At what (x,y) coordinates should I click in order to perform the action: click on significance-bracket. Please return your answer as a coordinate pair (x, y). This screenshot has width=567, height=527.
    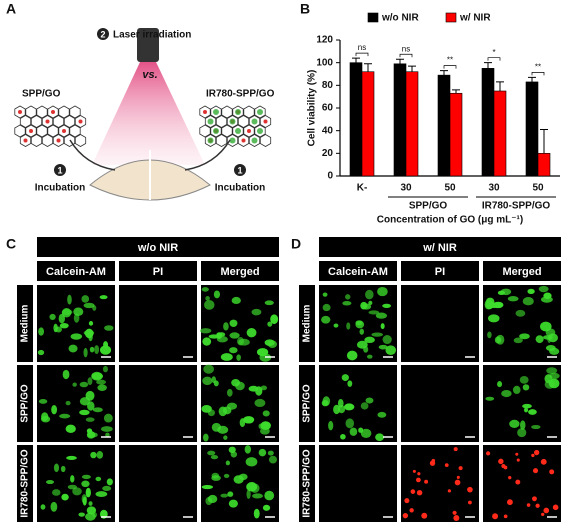
    Looking at the image, I should click on (538, 74).